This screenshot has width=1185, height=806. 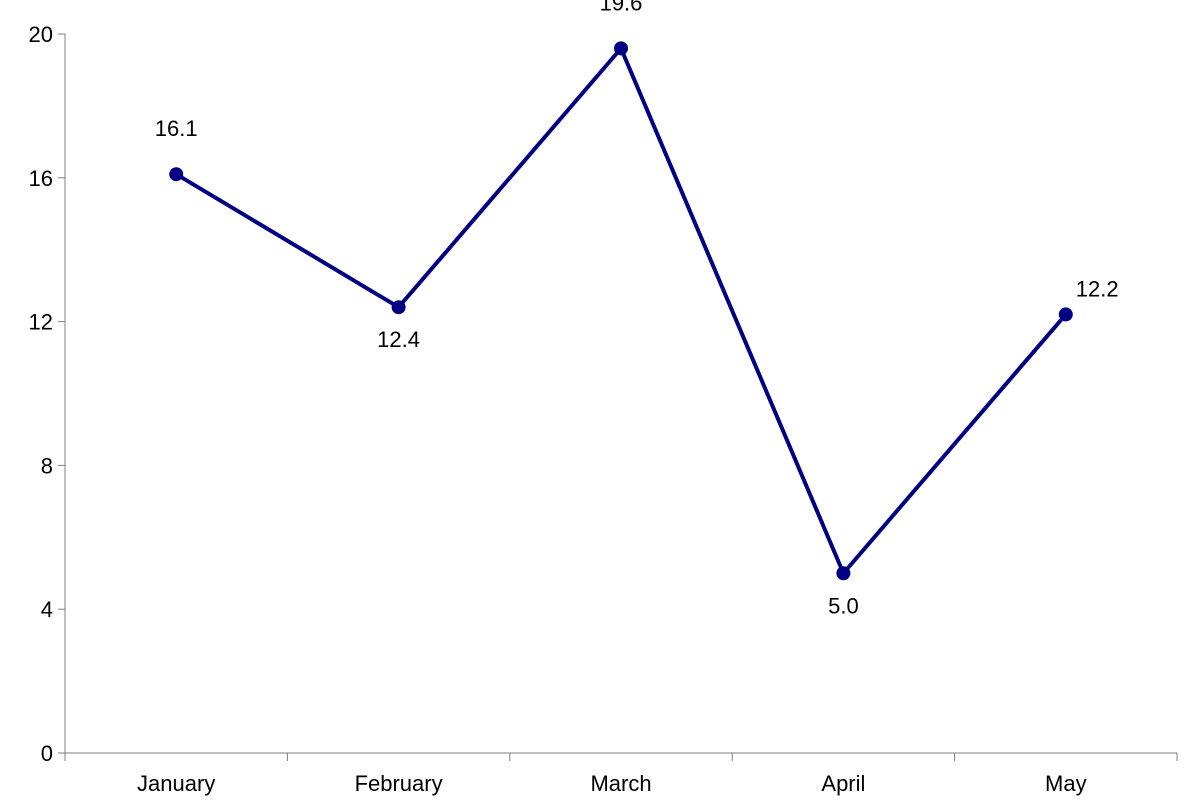 I want to click on x-tick-label: February, so click(x=399, y=783).